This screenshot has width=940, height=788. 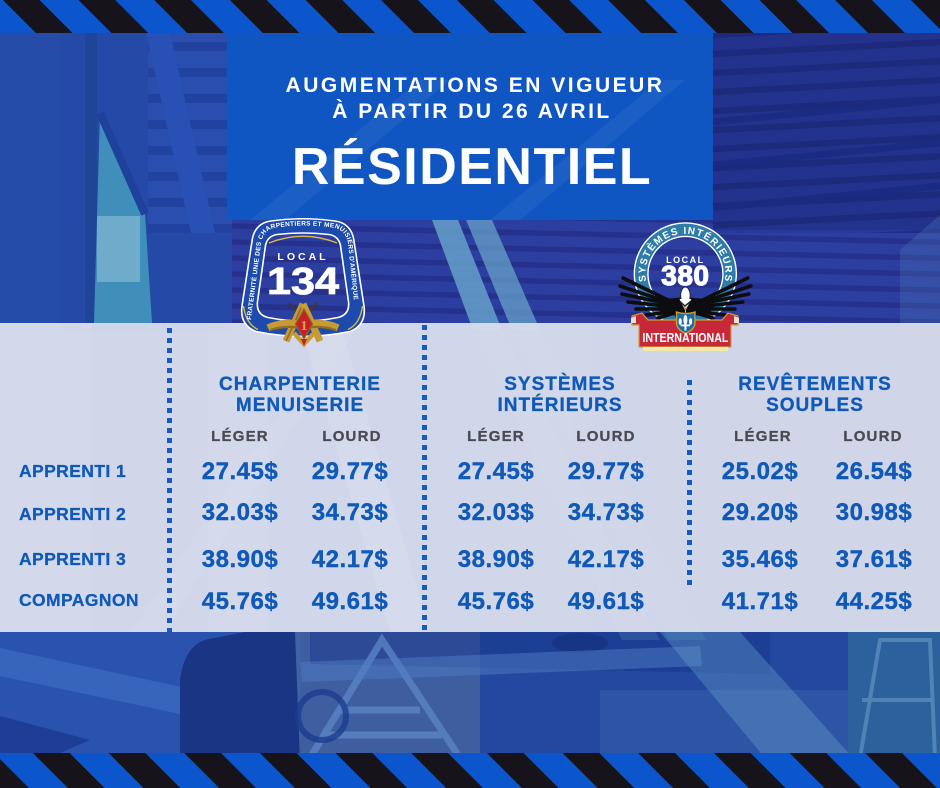 What do you see at coordinates (304, 326) in the screenshot?
I see `svg-text: 1` at bounding box center [304, 326].